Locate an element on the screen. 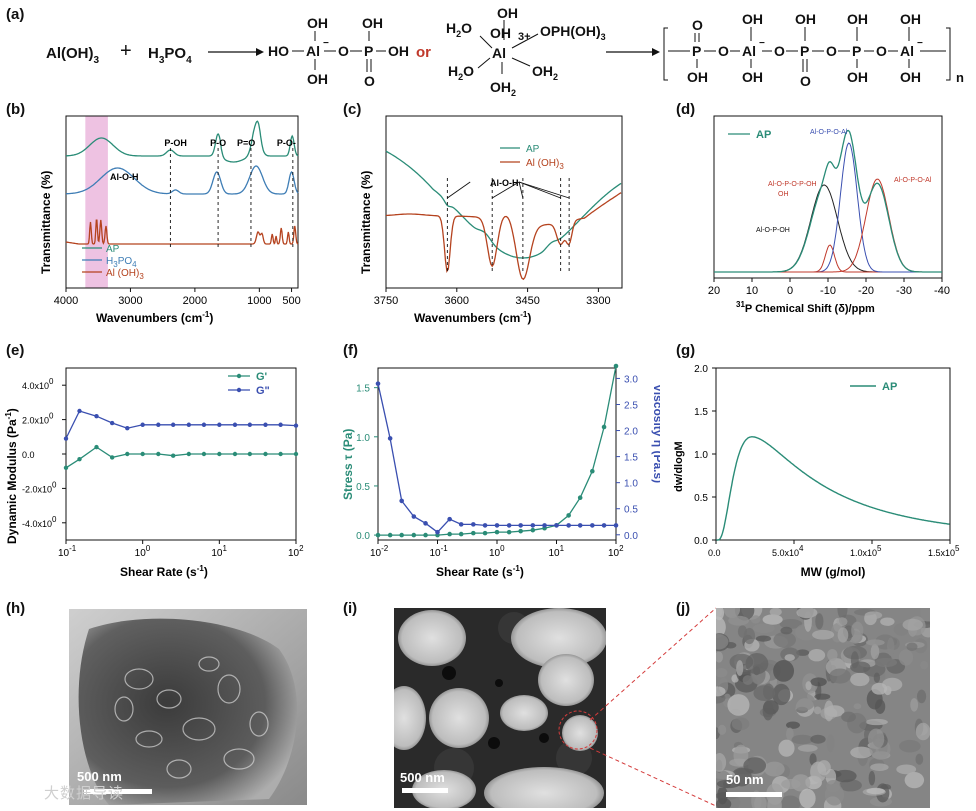 The height and width of the screenshot is (811, 976). y-tick-label-right: 0.5 is located at coordinates (631, 510).